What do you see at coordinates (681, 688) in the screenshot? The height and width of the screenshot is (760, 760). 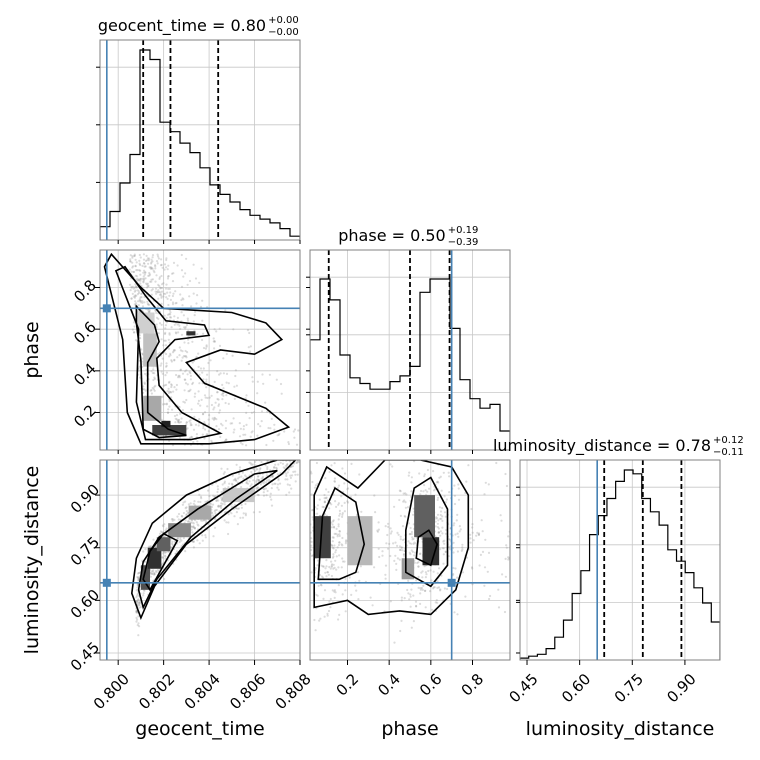 I see `x-tick-label-luminosity_distance-3: 0.90` at bounding box center [681, 688].